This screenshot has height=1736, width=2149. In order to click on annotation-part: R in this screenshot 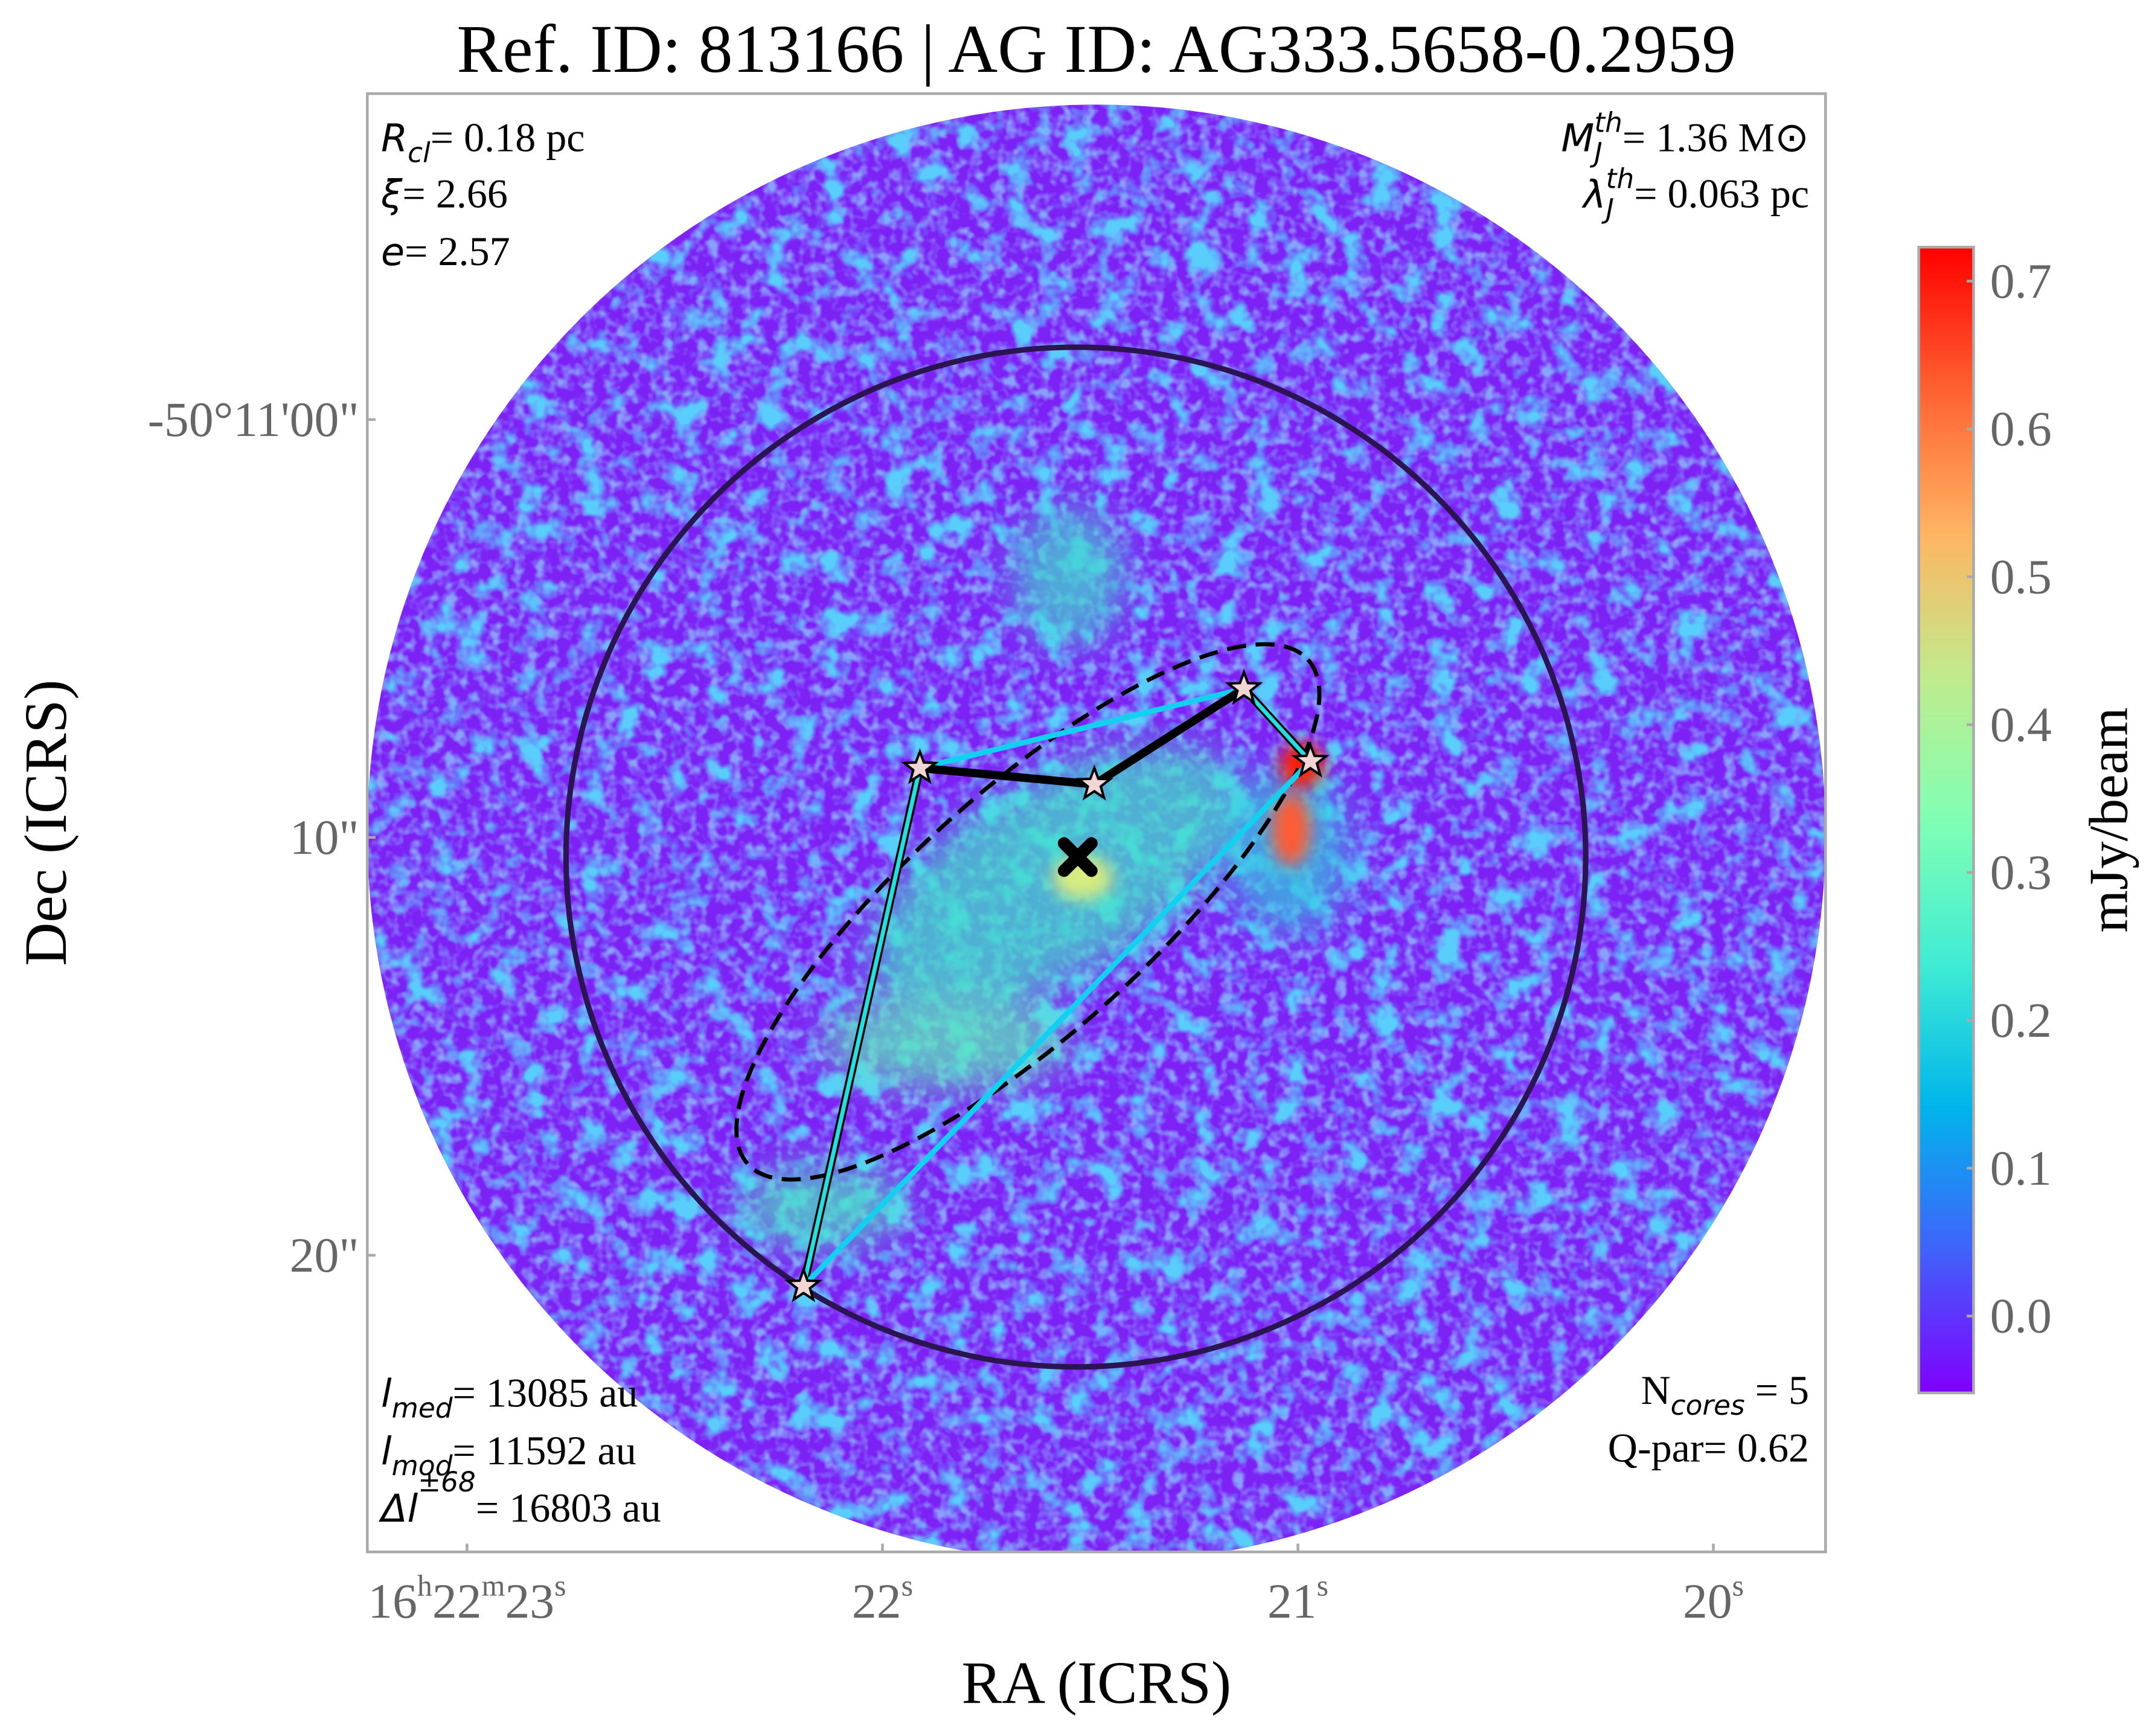, I will do `click(394, 137)`.